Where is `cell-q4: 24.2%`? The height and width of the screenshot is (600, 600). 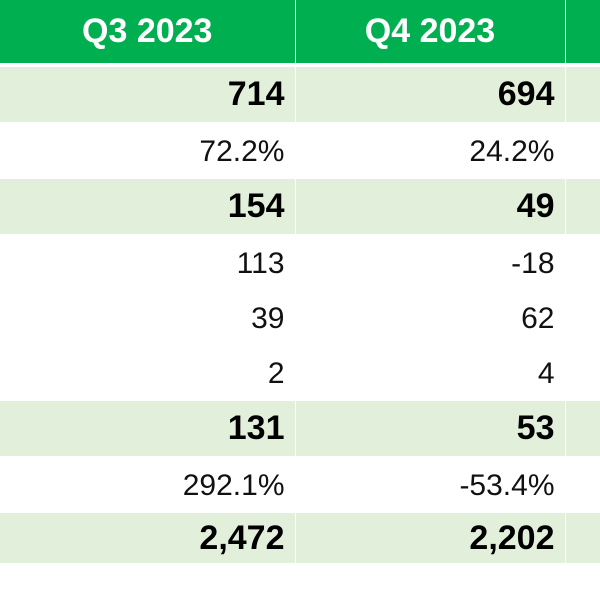 cell-q4: 24.2% is located at coordinates (430, 151).